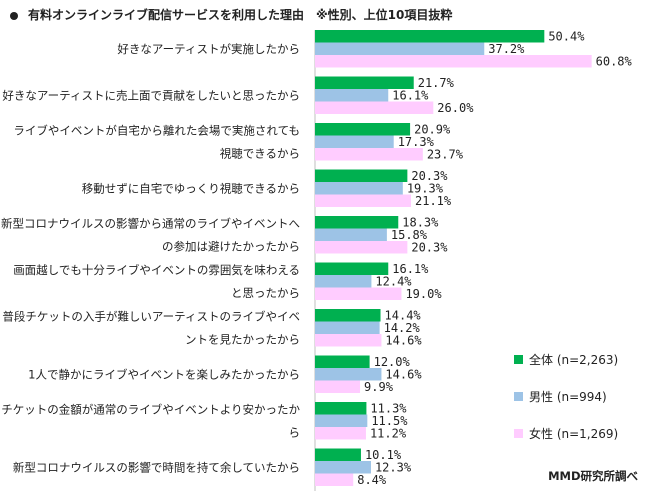  What do you see at coordinates (372, 480) in the screenshot?
I see `value-label-female: 8.4%` at bounding box center [372, 480].